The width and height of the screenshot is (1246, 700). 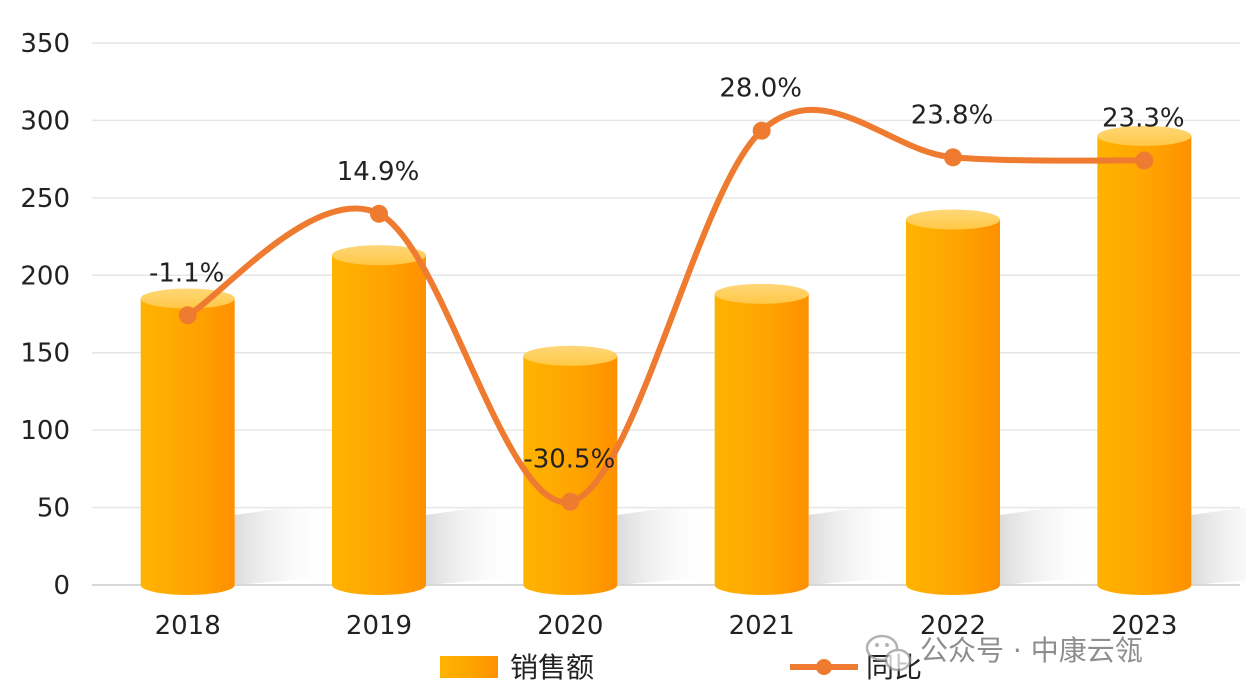 I want to click on x-tick-label: 2023, so click(x=1144, y=626).